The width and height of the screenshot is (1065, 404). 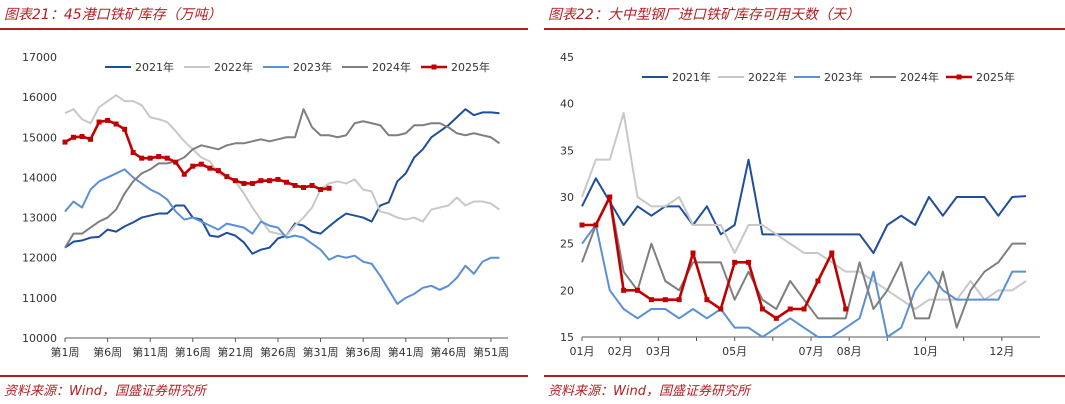 What do you see at coordinates (65, 352) in the screenshot?
I see `x-tick-label: 第1周` at bounding box center [65, 352].